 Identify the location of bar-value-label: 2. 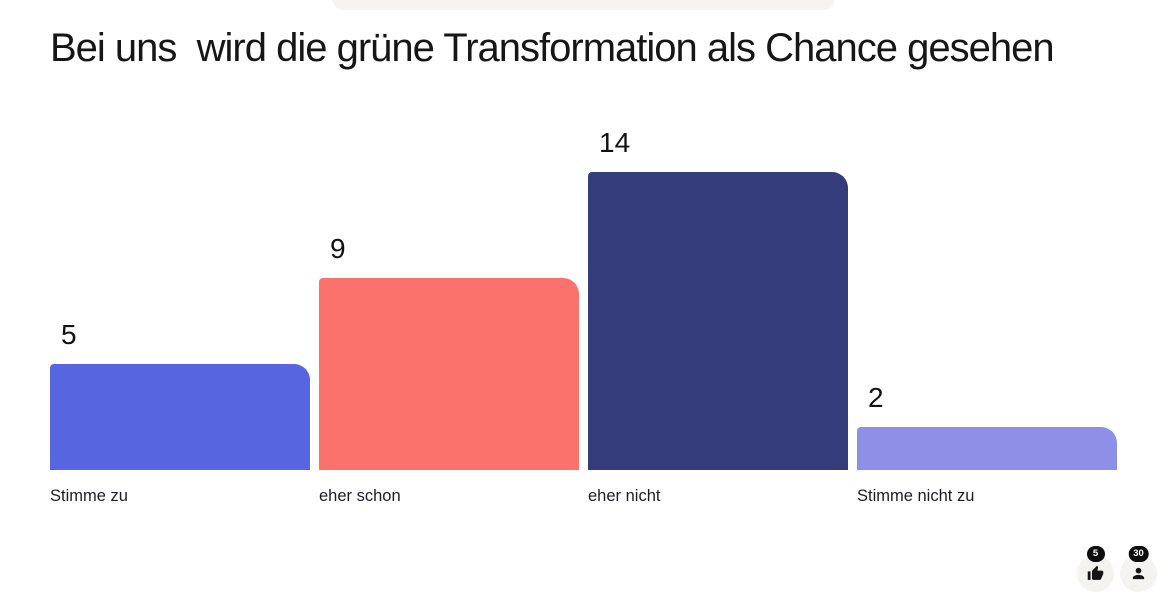
(876, 397).